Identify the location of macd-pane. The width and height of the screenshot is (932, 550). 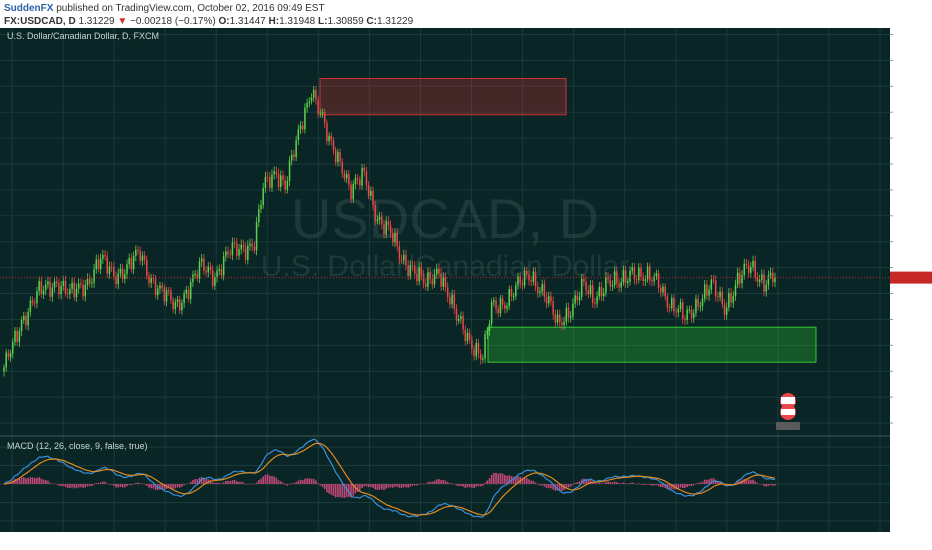
(389, 478).